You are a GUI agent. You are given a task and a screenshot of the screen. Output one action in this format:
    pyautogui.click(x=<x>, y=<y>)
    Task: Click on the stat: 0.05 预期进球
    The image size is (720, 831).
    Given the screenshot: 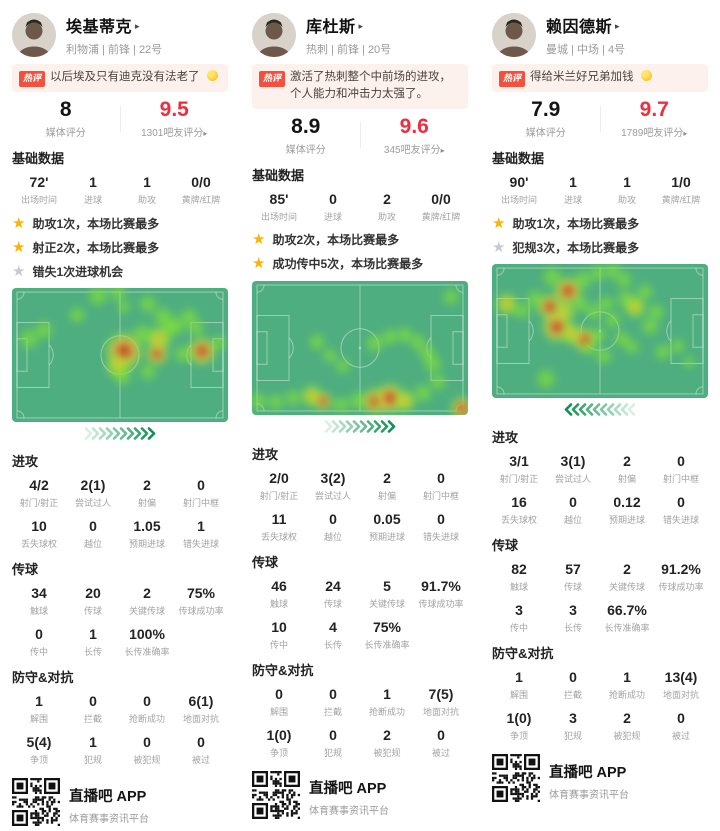 What is the action you would take?
    pyautogui.click(x=387, y=527)
    